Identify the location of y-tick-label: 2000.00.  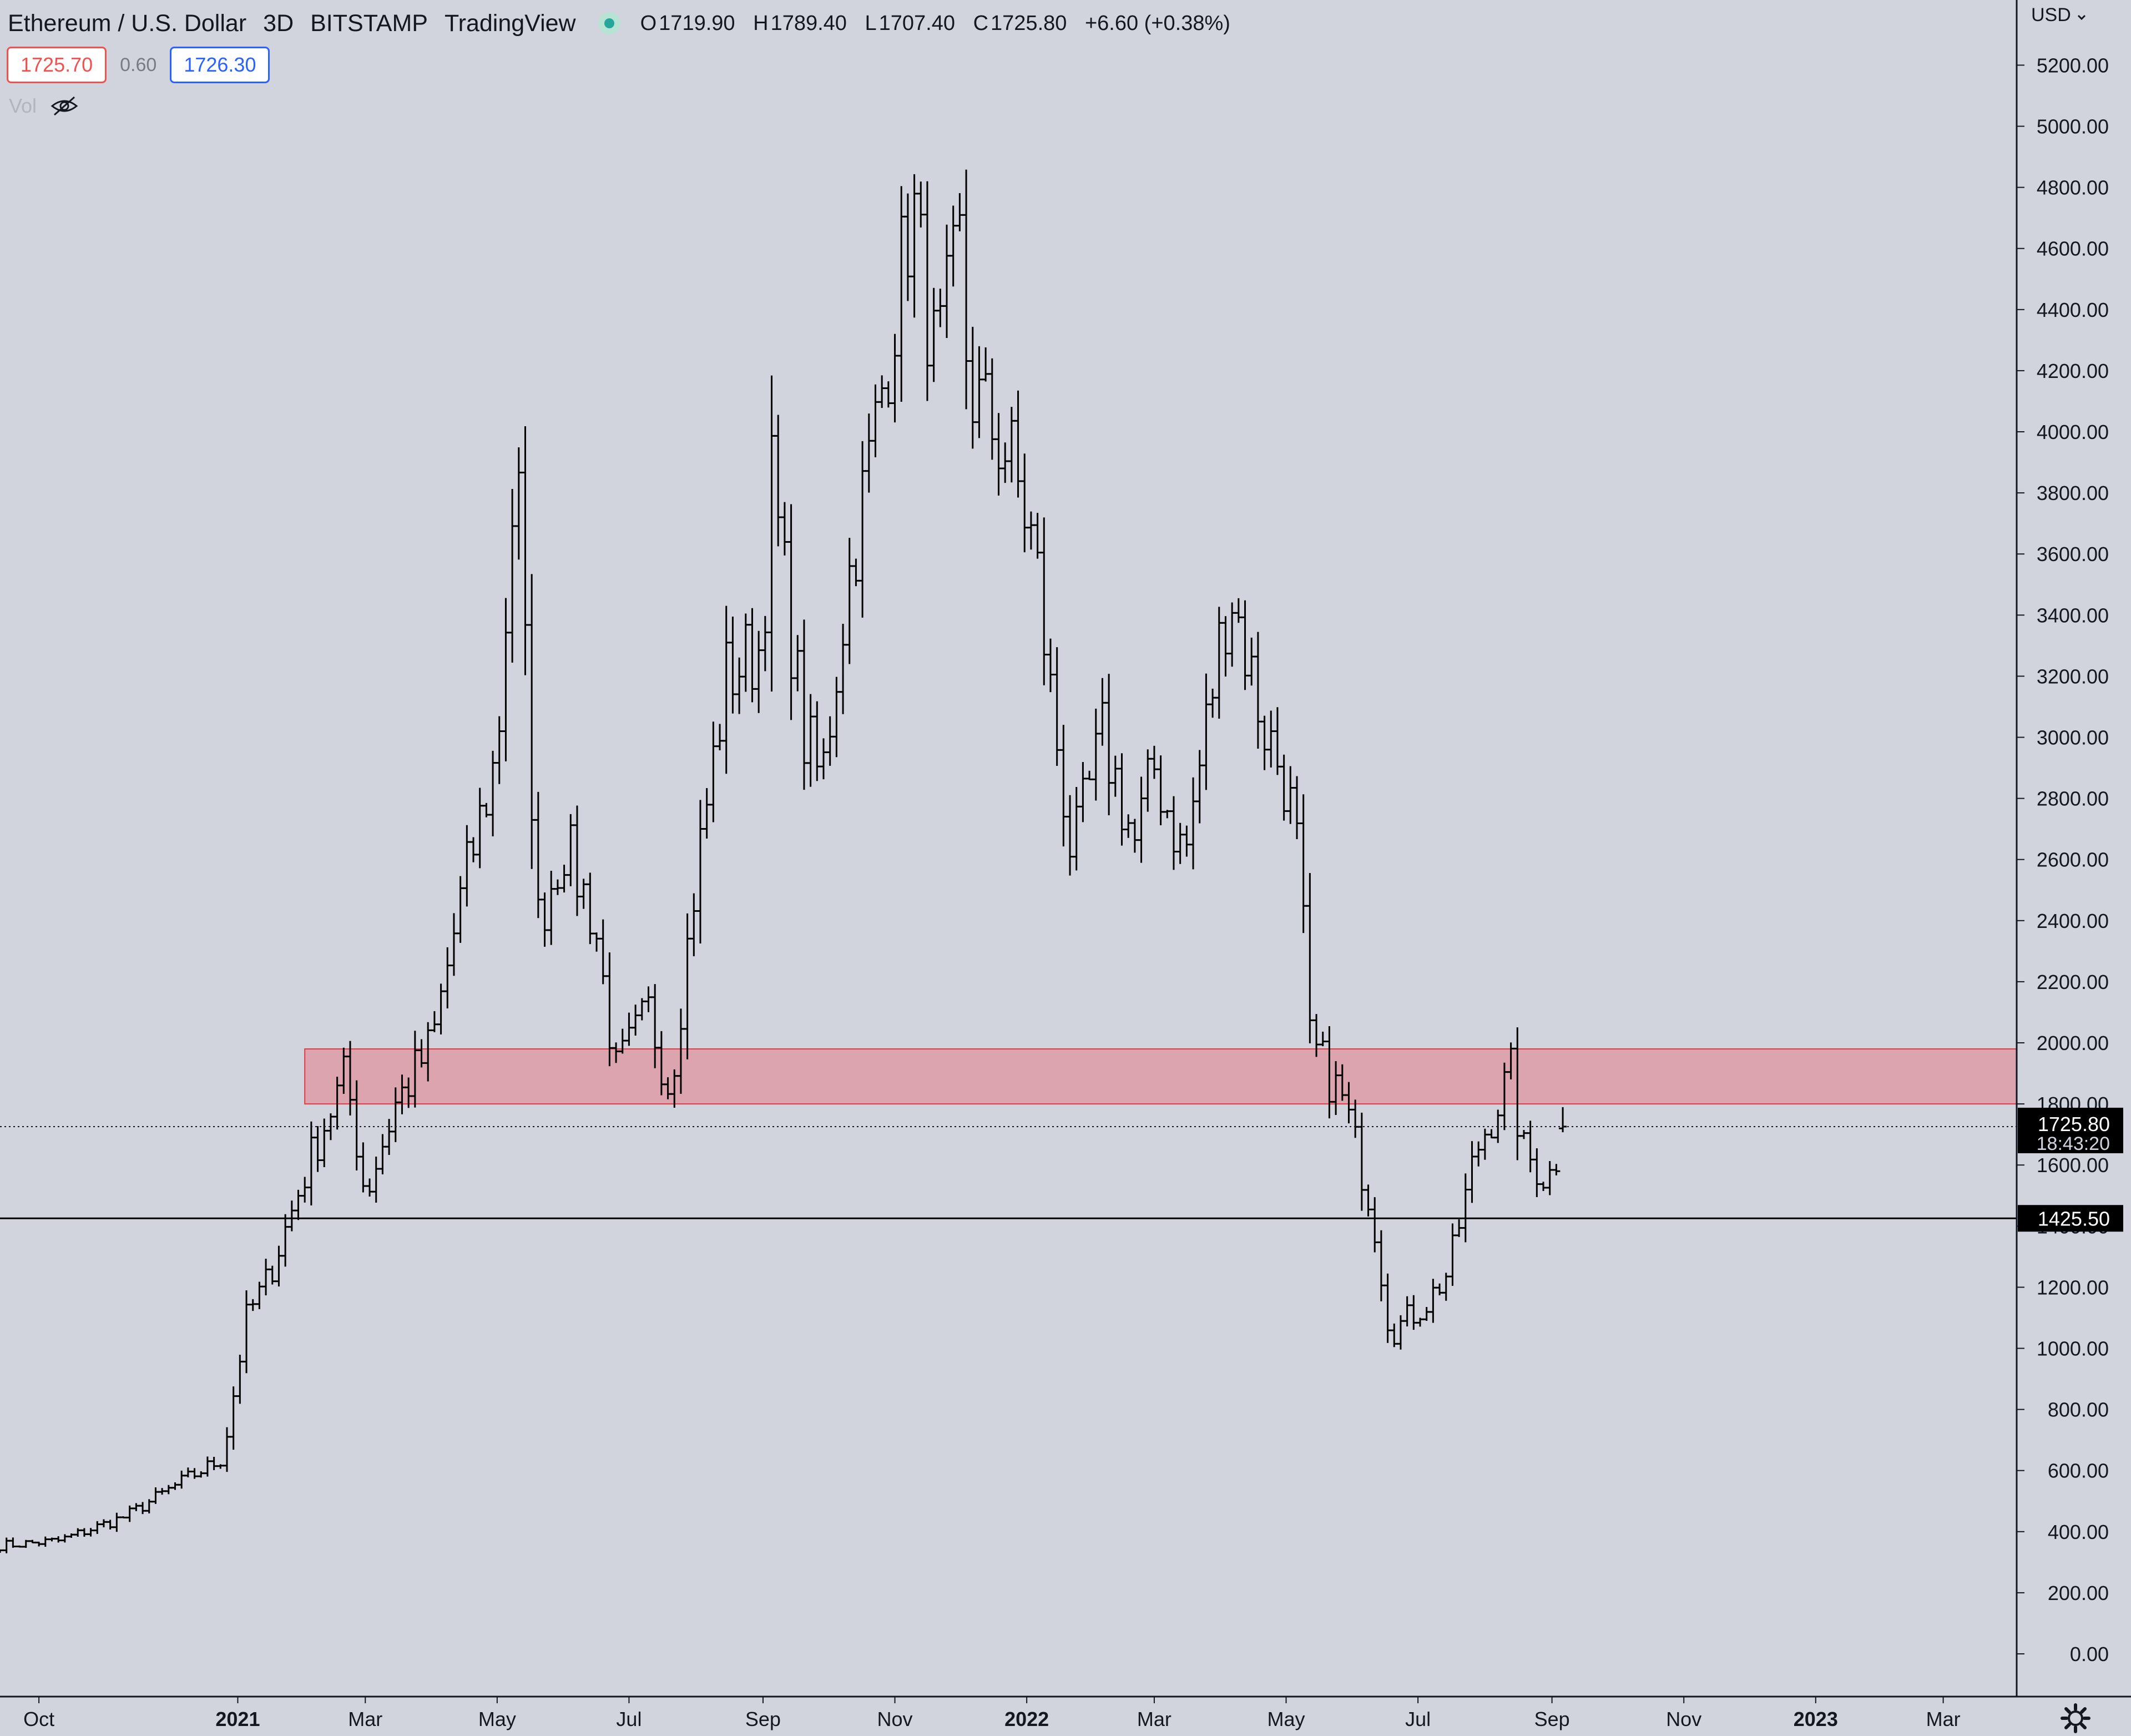
(2073, 1043).